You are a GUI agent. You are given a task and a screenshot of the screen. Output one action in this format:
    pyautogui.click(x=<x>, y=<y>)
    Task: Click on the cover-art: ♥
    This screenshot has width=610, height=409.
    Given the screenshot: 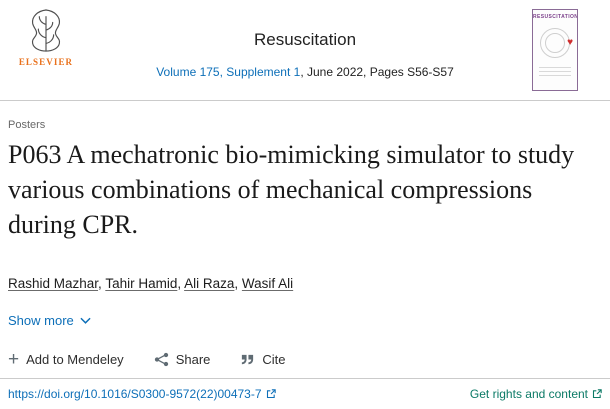 What is the action you would take?
    pyautogui.click(x=556, y=43)
    